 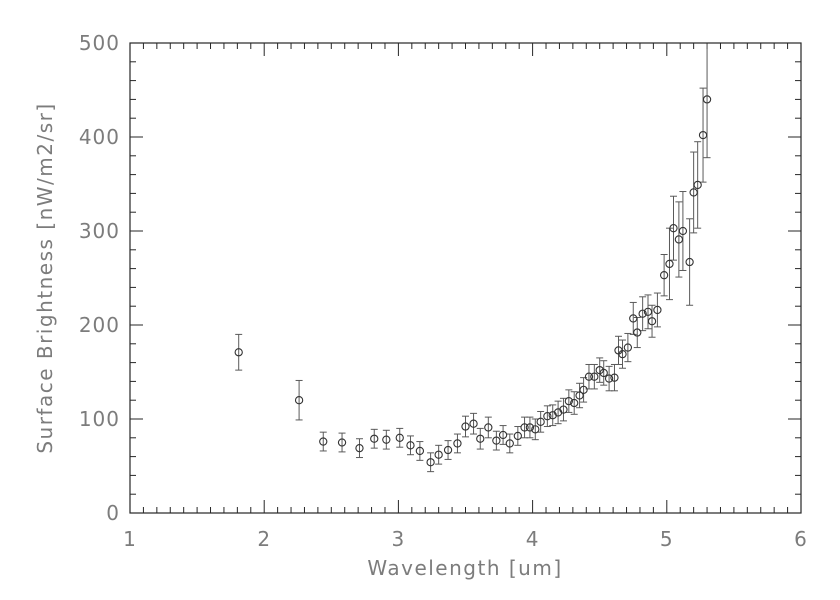 I want to click on x-tick-label: 2, so click(x=264, y=539).